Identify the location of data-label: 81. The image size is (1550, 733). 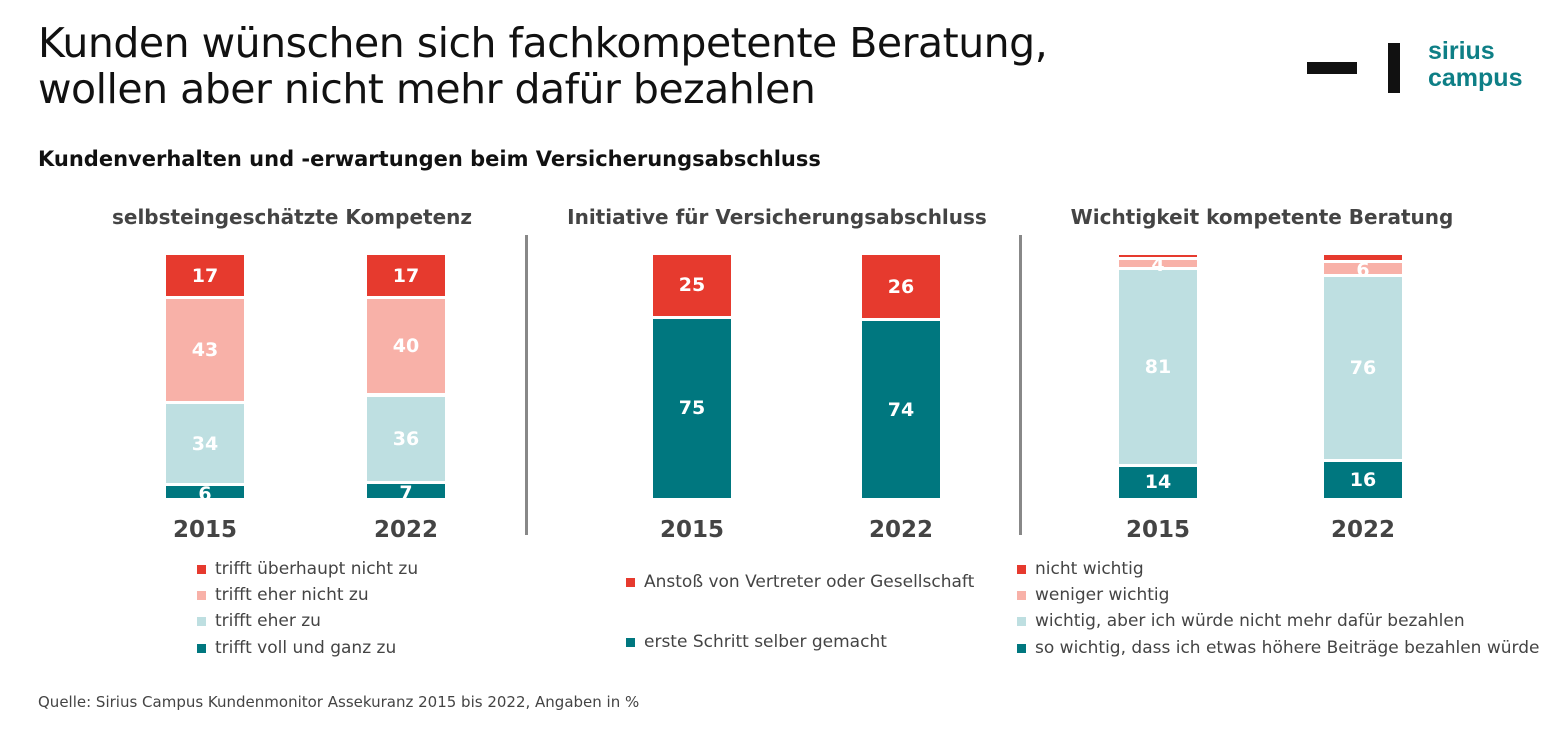
(1158, 367).